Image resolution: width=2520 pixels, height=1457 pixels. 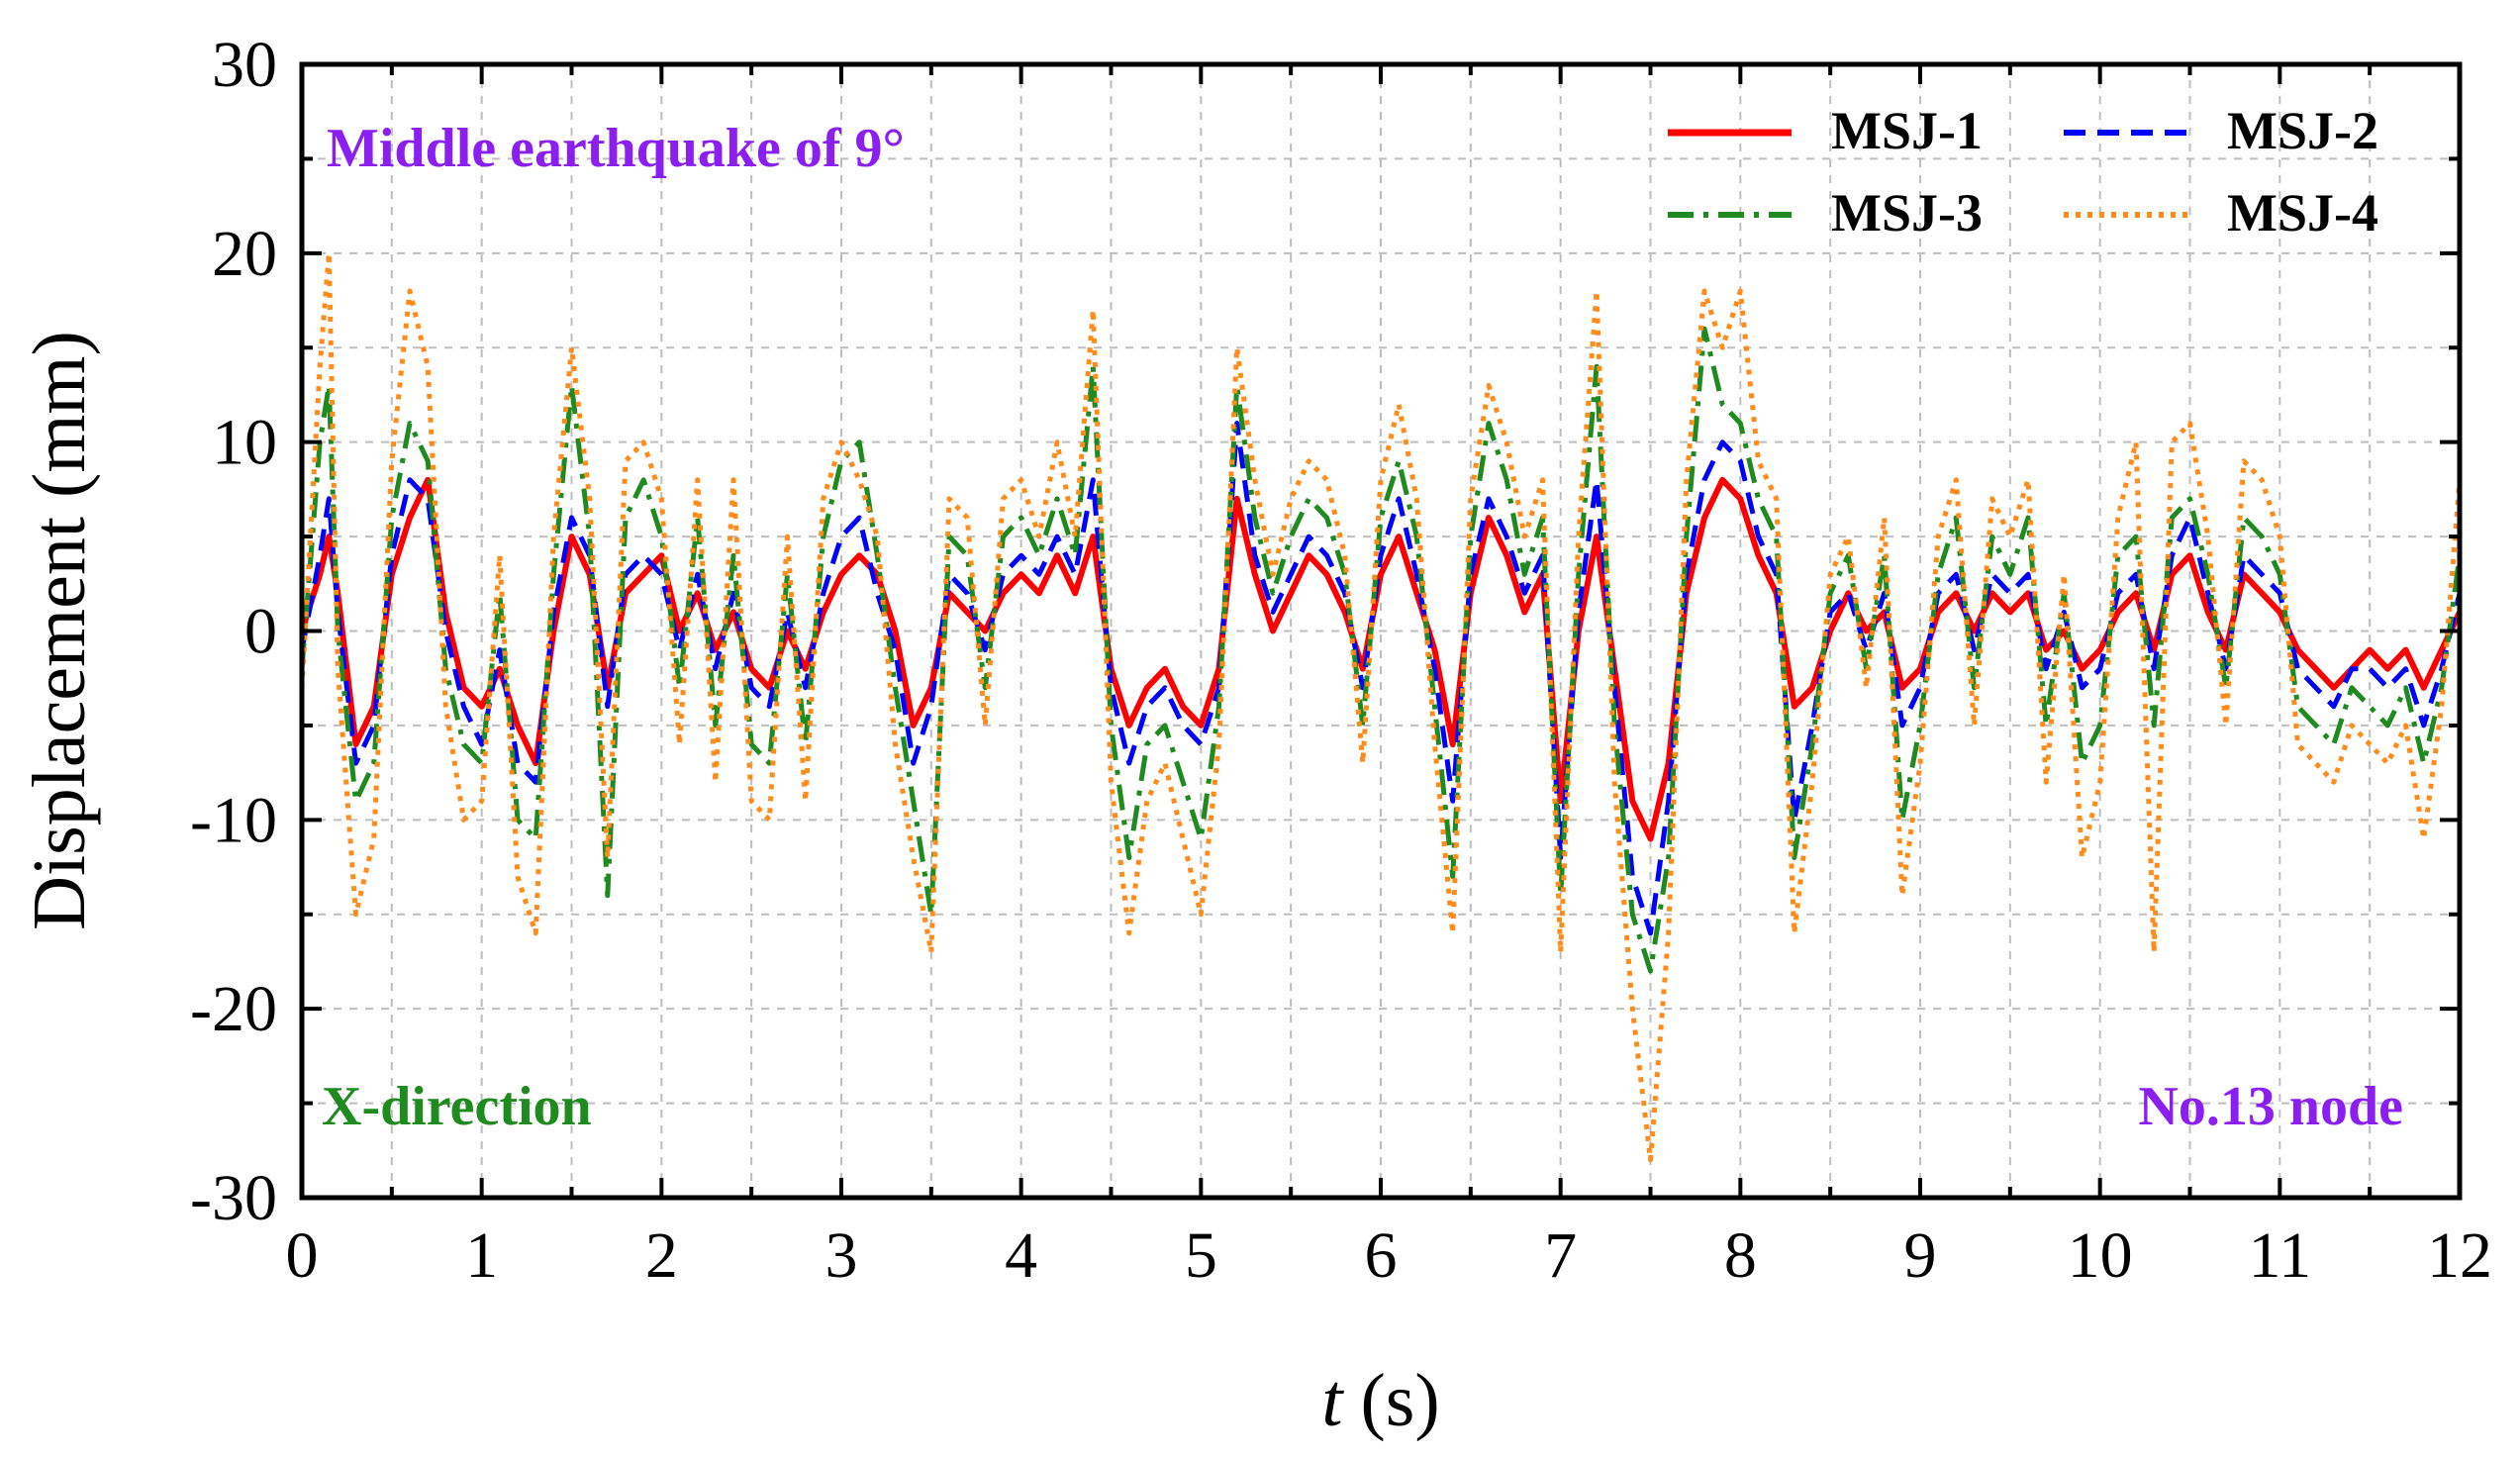 What do you see at coordinates (1021, 1256) in the screenshot?
I see `x-tick-label: 4` at bounding box center [1021, 1256].